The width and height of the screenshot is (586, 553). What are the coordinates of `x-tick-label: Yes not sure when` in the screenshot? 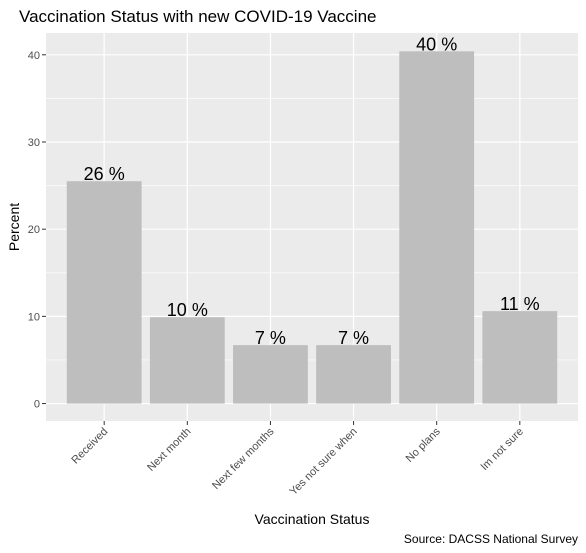 It's located at (323, 462).